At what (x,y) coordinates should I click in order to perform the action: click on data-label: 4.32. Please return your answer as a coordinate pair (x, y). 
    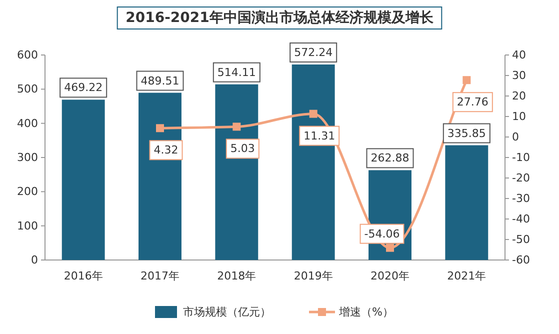
    Looking at the image, I should click on (166, 150).